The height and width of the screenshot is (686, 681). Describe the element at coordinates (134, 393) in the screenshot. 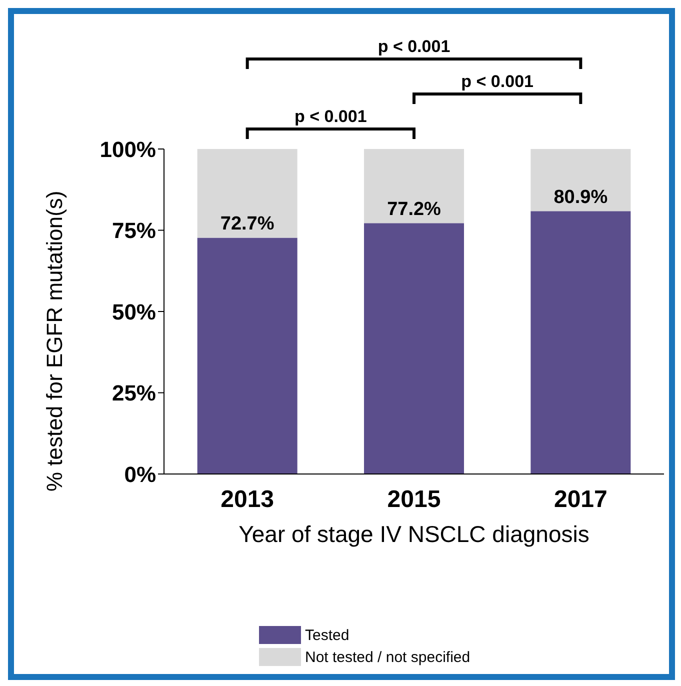

I see `y-tick-label: 25%` at that location.